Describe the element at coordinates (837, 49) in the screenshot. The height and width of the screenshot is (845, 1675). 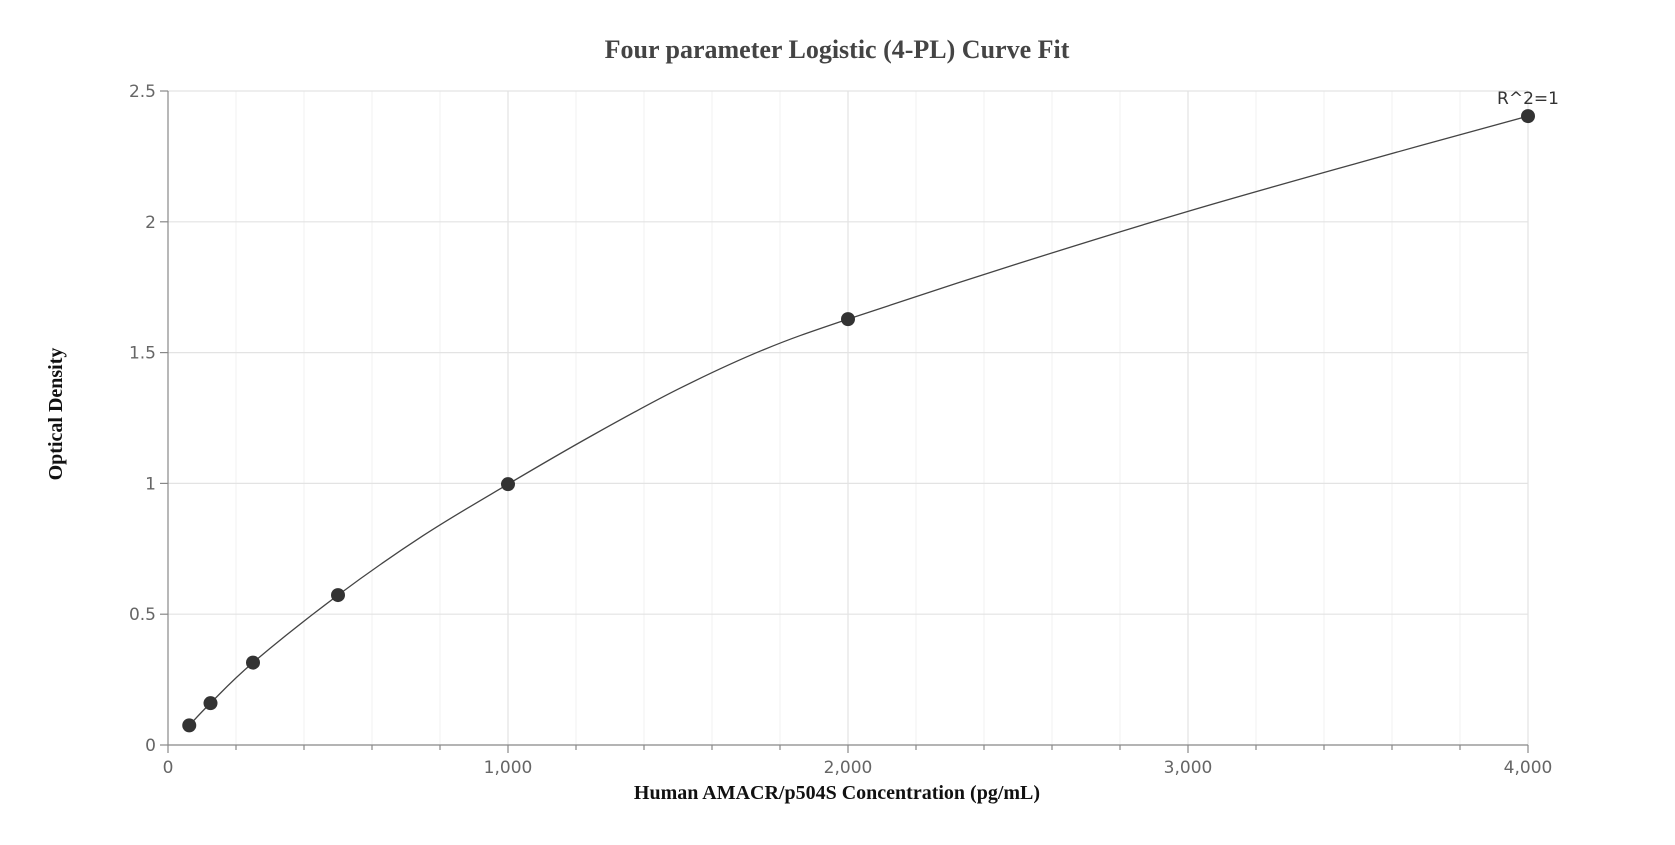
I see `chart-title: Four parameter Logistic (4-PL) Curve Fit` at that location.